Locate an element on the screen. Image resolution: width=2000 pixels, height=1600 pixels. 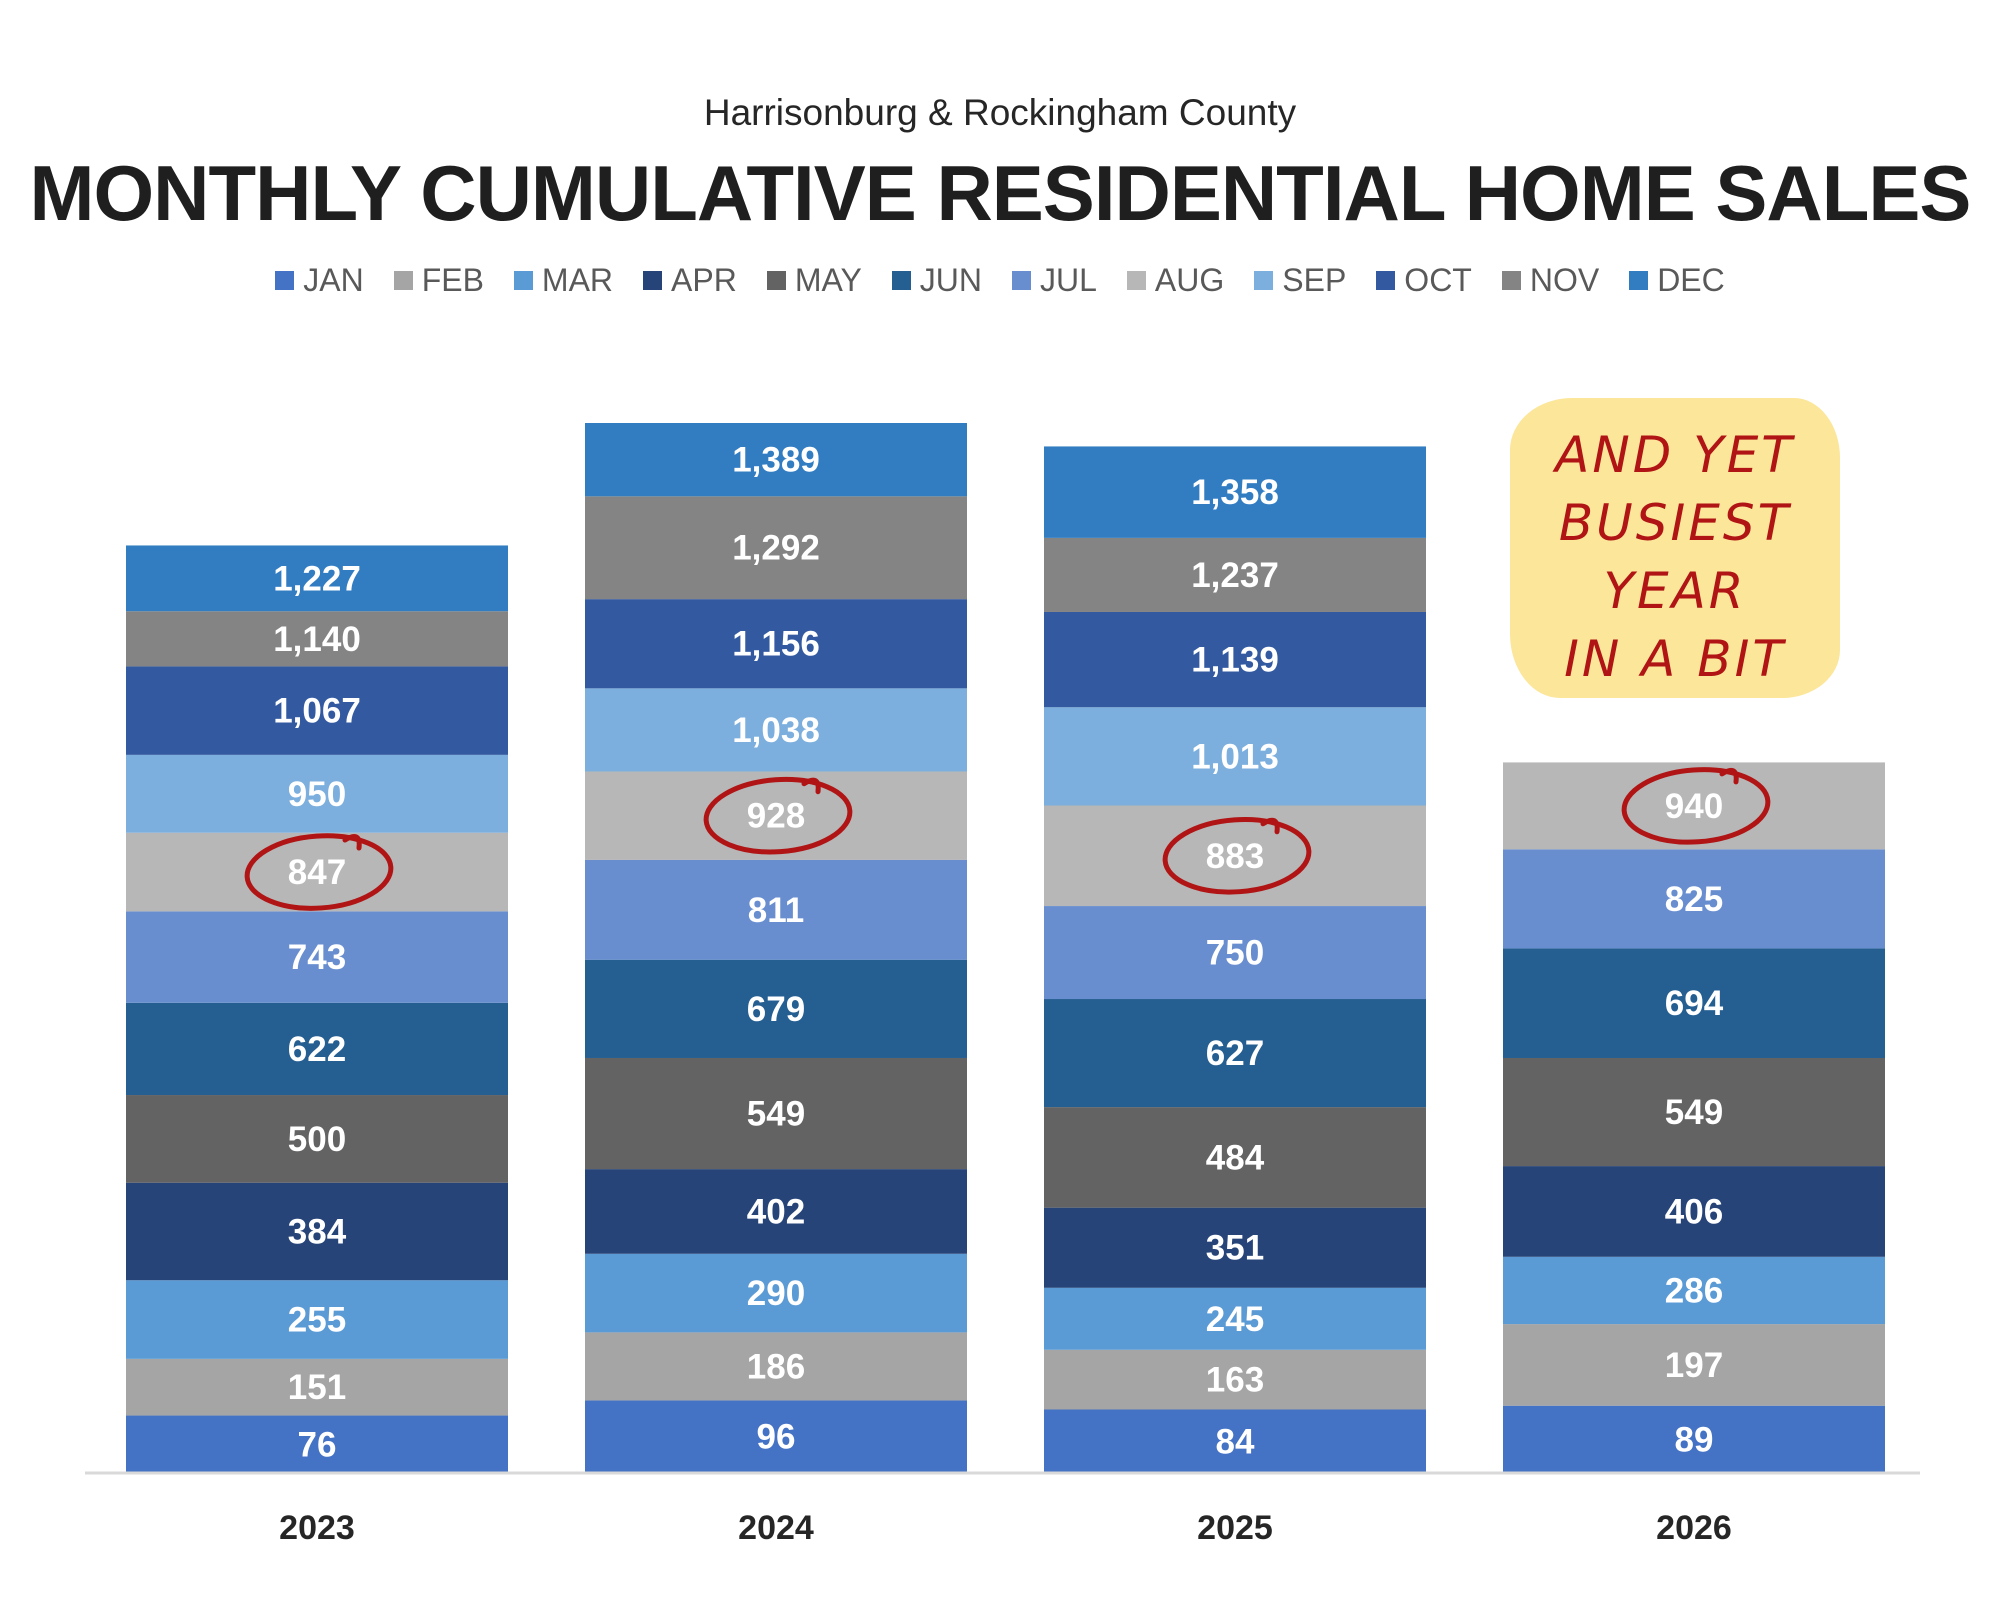
legend-label: JUN is located at coordinates (951, 280).